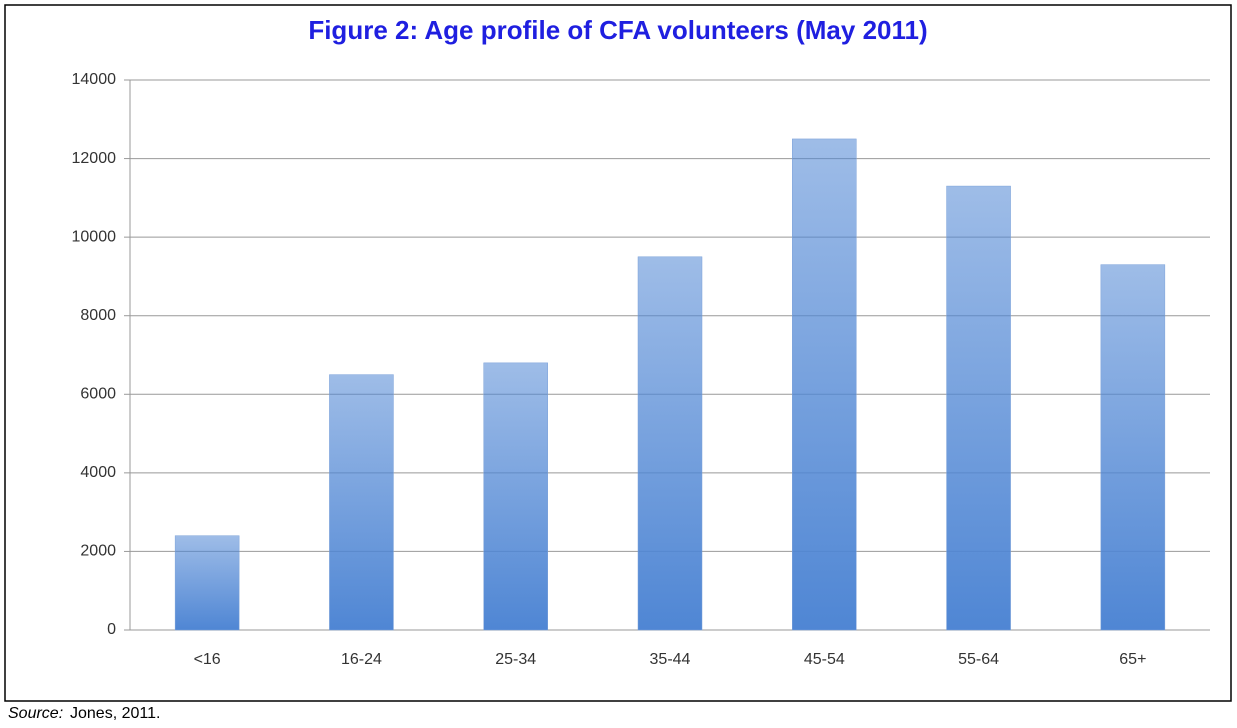  I want to click on x-tick-label: <16, so click(207, 659).